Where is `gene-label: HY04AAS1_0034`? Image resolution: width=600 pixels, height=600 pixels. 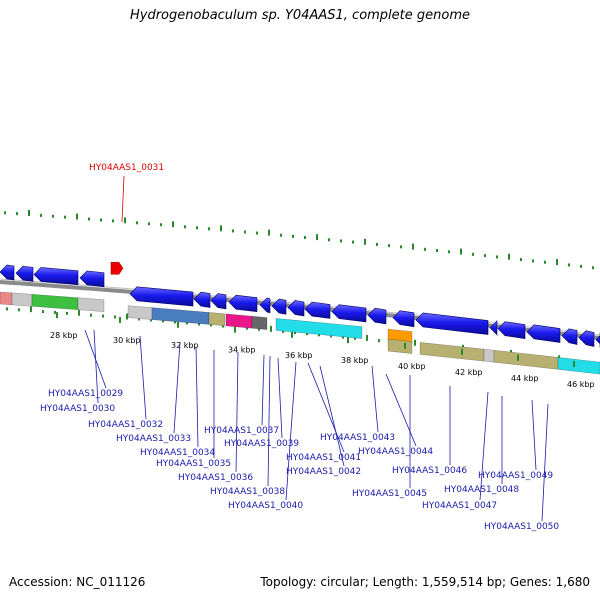 gene-label: HY04AAS1_0034 is located at coordinates (177, 453).